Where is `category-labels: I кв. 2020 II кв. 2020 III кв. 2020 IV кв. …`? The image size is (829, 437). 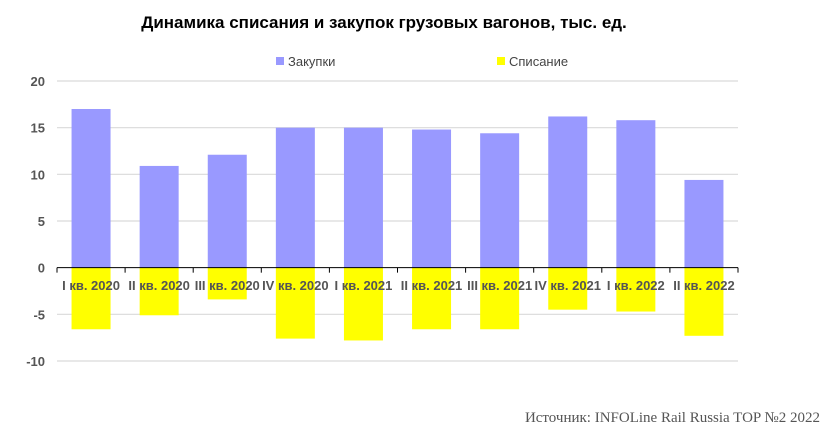
category-labels: I кв. 2020 II кв. 2020 III кв. 2020 IV кв. … is located at coordinates (398, 285).